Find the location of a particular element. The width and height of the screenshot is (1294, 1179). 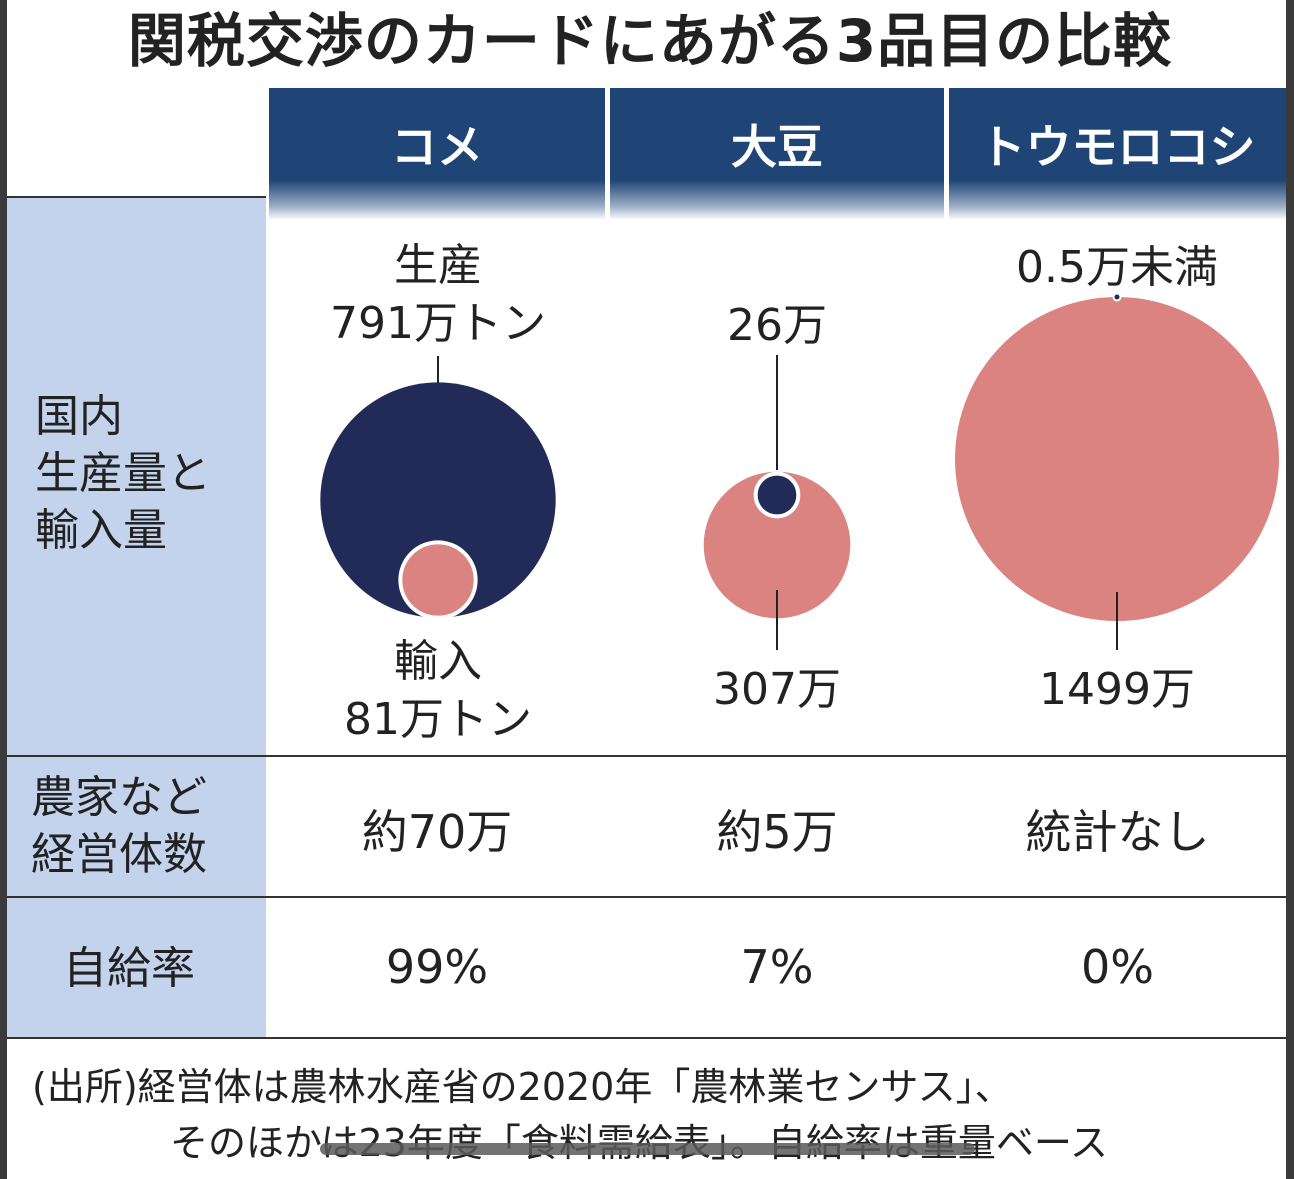

left-border is located at coordinates (3, 589).